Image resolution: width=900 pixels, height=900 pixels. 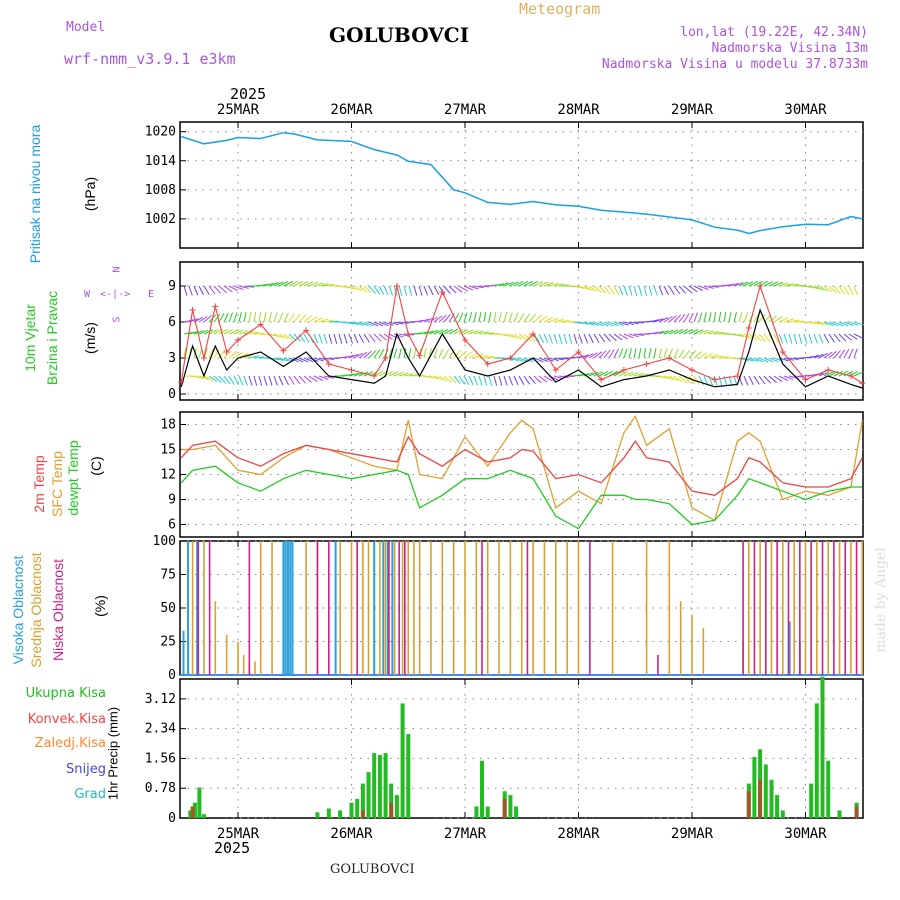 What do you see at coordinates (87, 294) in the screenshot?
I see `dir-w: W` at bounding box center [87, 294].